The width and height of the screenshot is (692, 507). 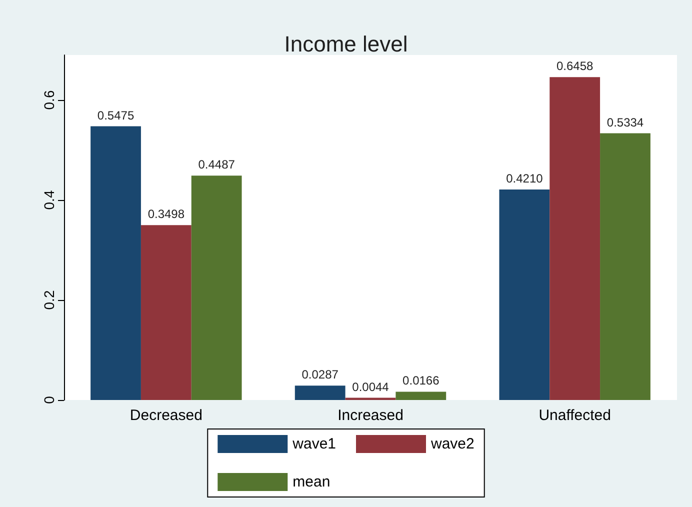 I want to click on data-label: 0.0287, so click(x=320, y=375).